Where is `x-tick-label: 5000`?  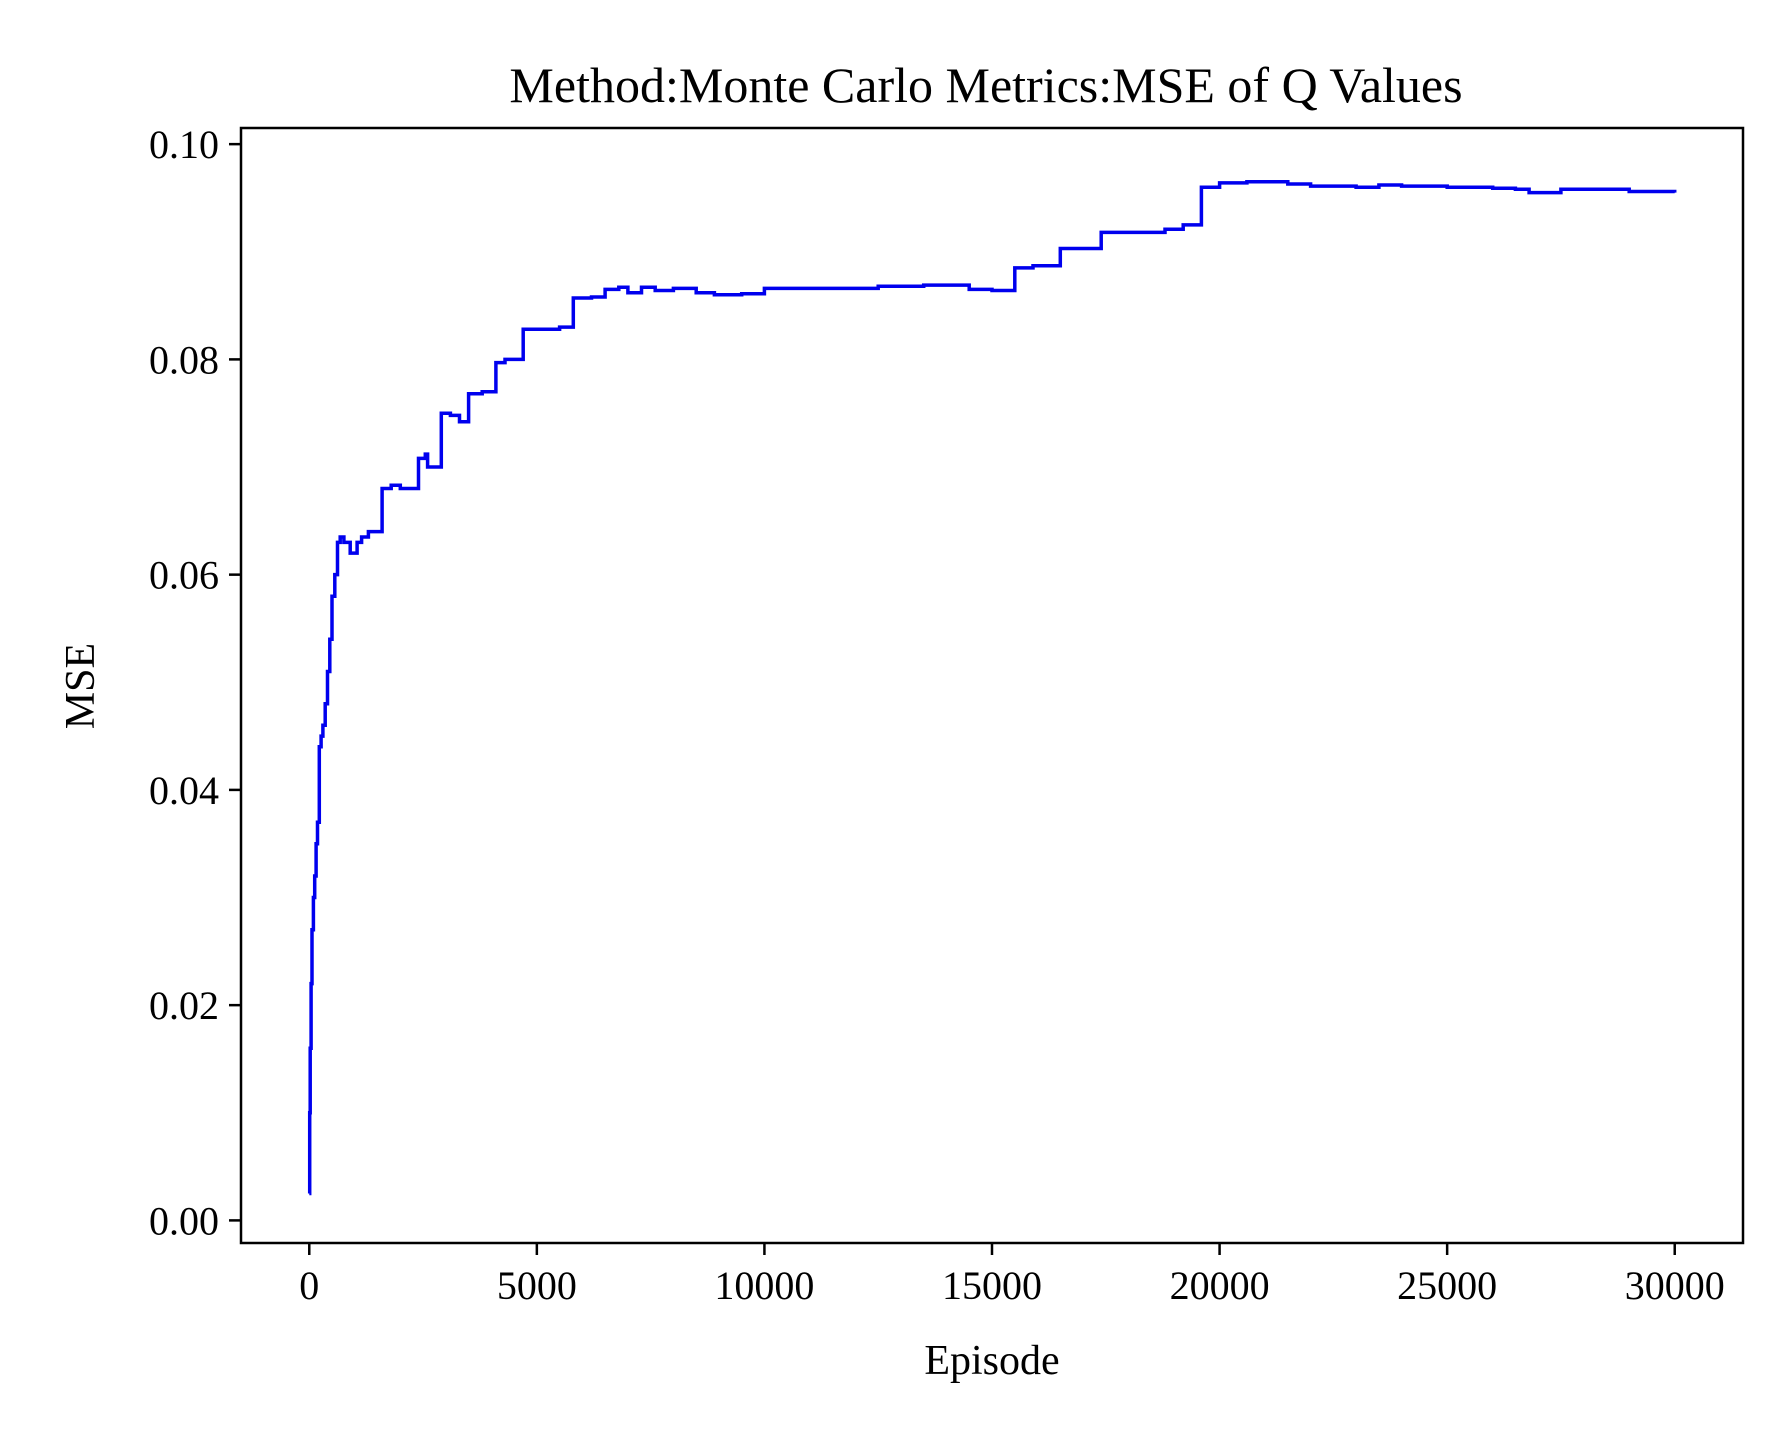
x-tick-label: 5000 is located at coordinates (537, 1285).